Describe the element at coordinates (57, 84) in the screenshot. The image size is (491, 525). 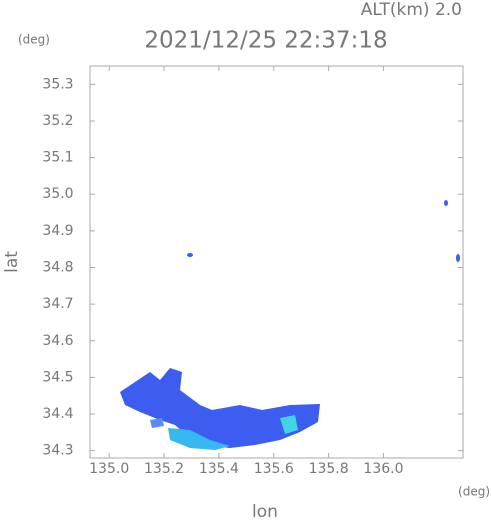
I see `y-tick-label: 35.3` at that location.